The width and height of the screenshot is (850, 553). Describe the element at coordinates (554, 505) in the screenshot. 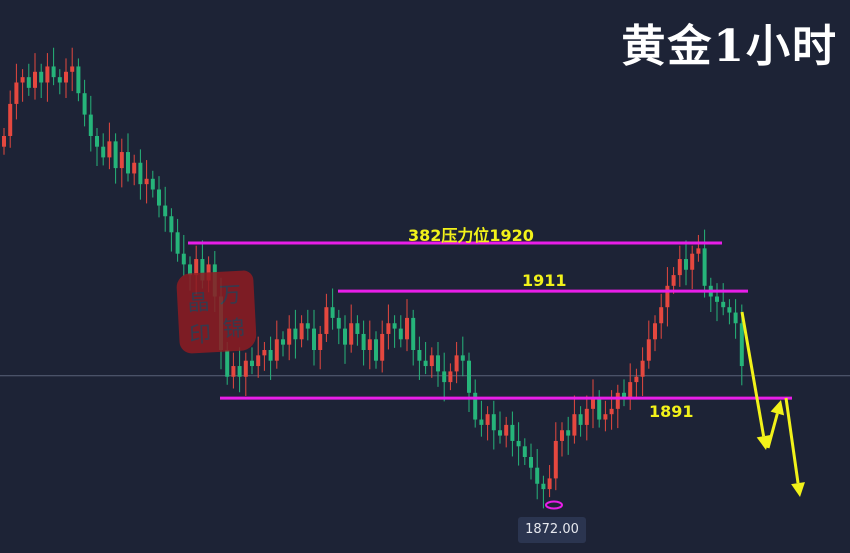

I see `low-marker` at that location.